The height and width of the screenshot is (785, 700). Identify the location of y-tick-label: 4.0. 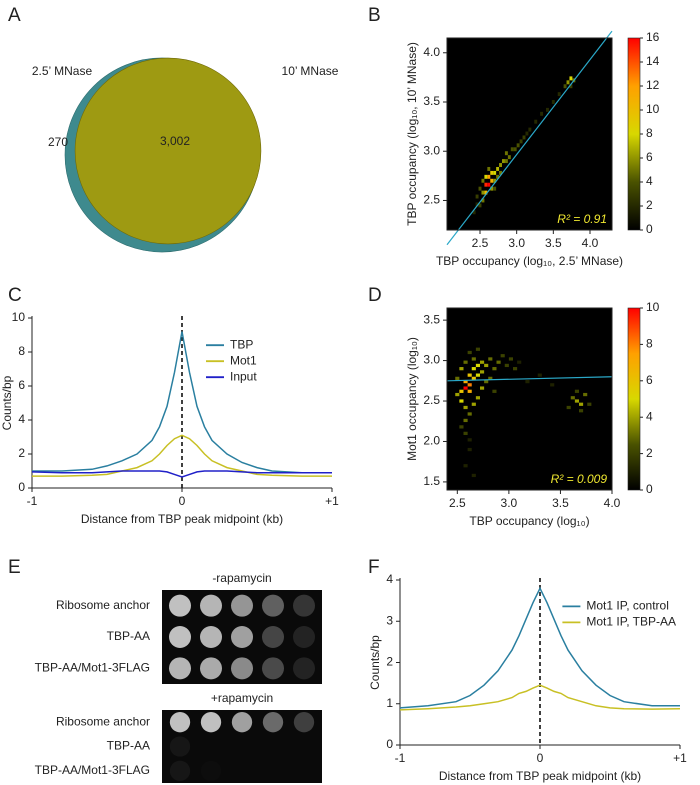
(431, 52).